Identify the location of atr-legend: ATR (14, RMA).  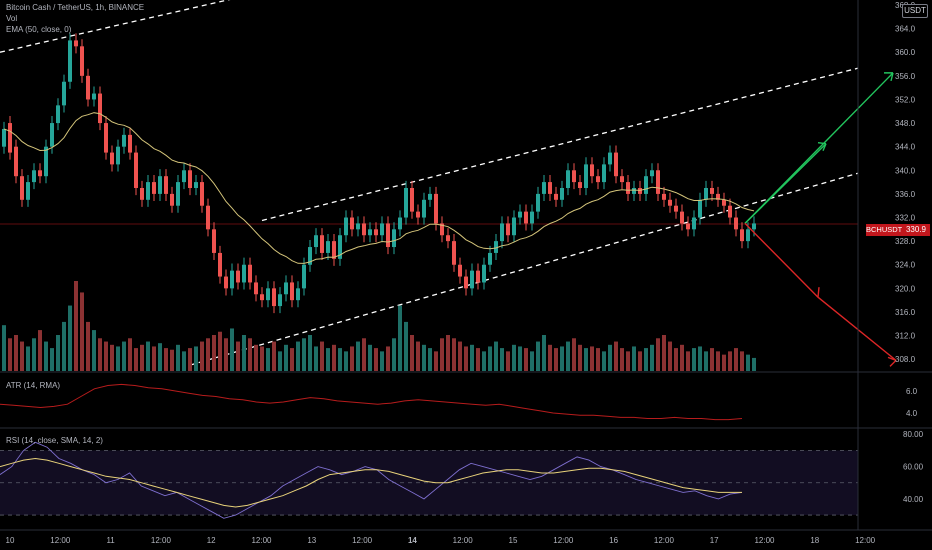
(33, 385).